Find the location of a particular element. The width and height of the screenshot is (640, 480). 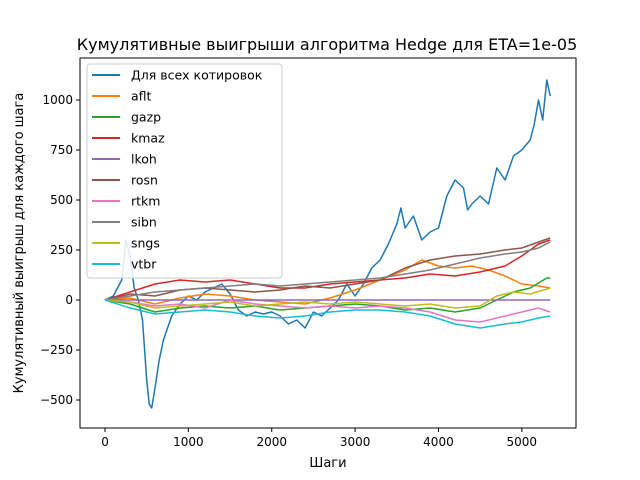

y-tick-label: −500 is located at coordinates (56, 400).